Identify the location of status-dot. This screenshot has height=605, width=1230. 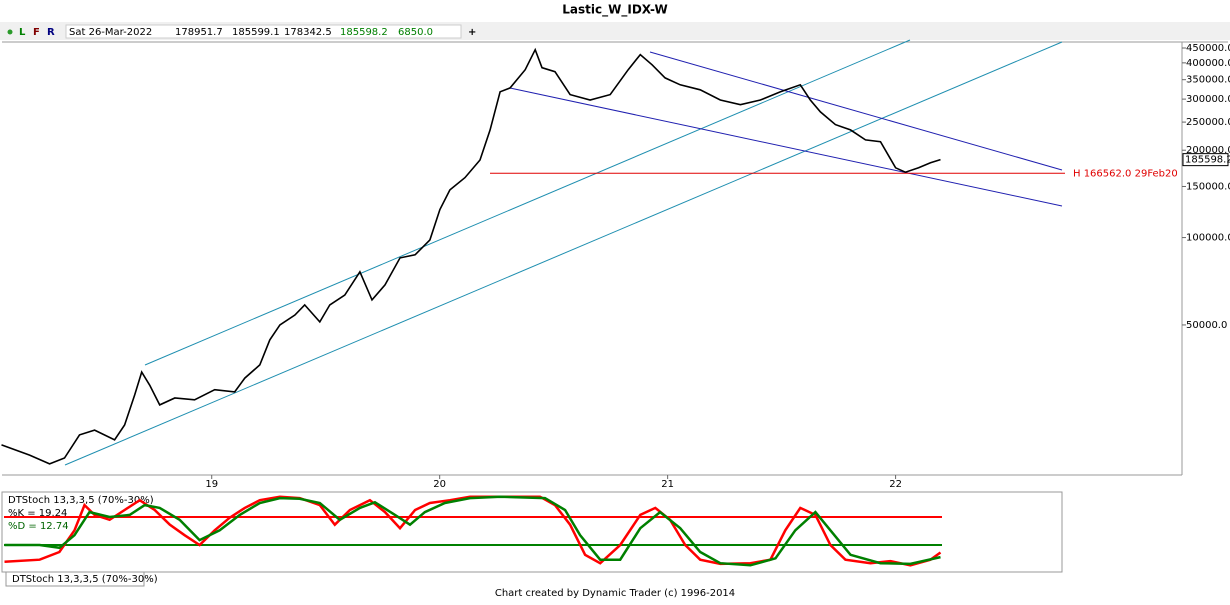
(10, 32).